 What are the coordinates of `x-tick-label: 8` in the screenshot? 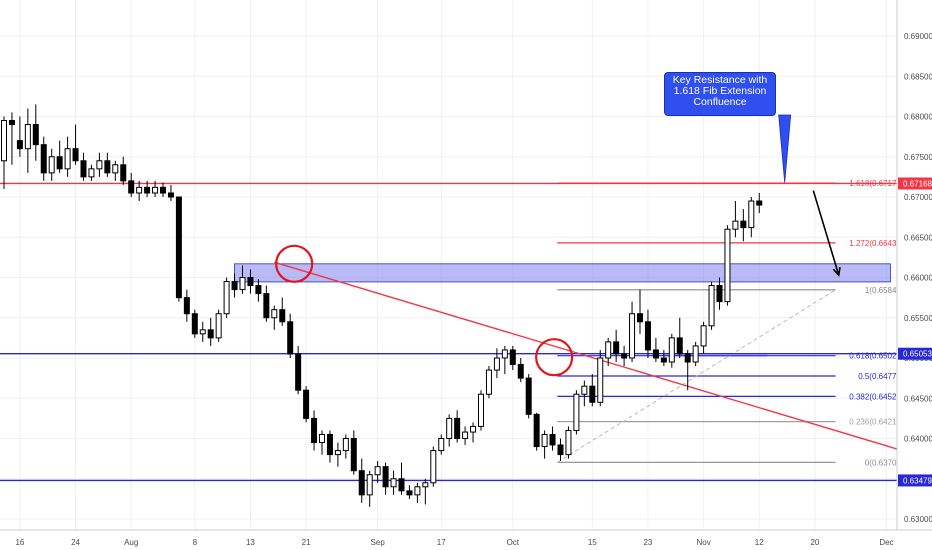 It's located at (195, 542).